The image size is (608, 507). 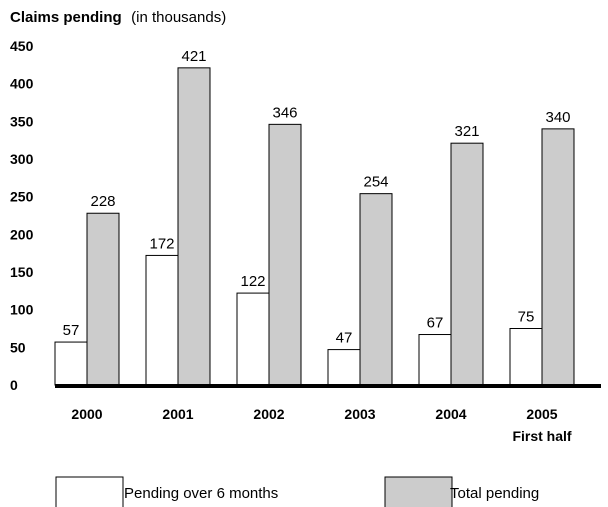 What do you see at coordinates (14, 385) in the screenshot?
I see `y-tick-label: 0` at bounding box center [14, 385].